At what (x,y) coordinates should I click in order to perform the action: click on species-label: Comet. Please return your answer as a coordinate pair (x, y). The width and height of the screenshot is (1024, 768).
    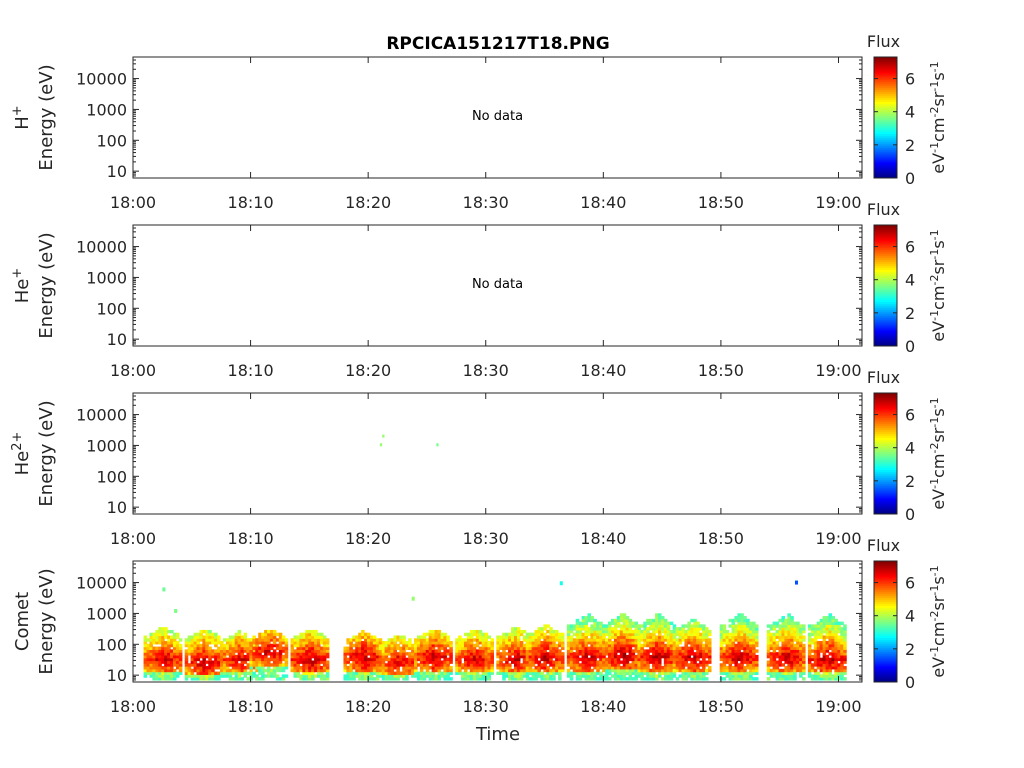
    Looking at the image, I should click on (22, 621).